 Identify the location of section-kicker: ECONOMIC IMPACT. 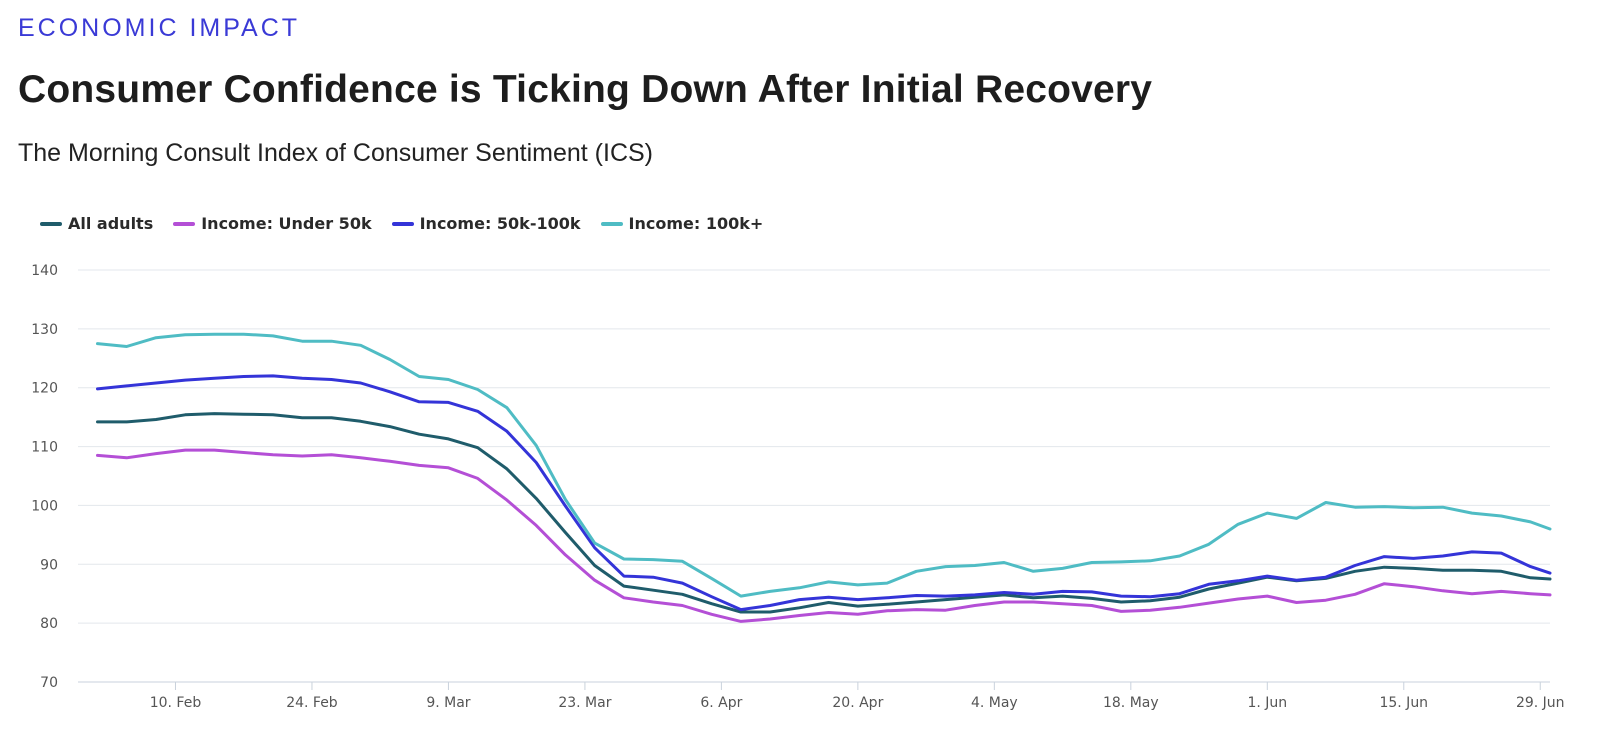
(159, 28).